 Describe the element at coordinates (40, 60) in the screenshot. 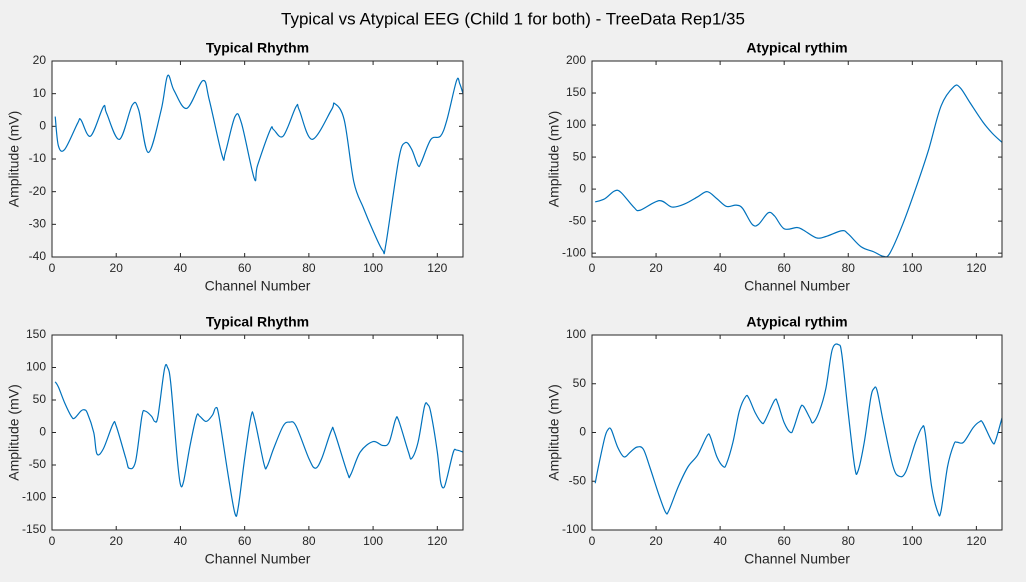

I see `y-tick-label: 20` at that location.